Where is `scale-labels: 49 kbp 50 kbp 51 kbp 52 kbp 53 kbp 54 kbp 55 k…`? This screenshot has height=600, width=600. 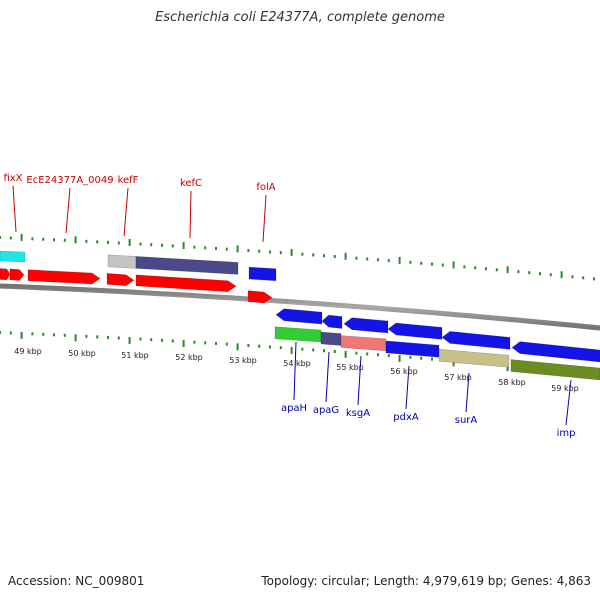
scale-labels: 49 kbp 50 kbp 51 kbp 52 kbp 53 kbp 54 kbp 55 k… is located at coordinates (296, 370).